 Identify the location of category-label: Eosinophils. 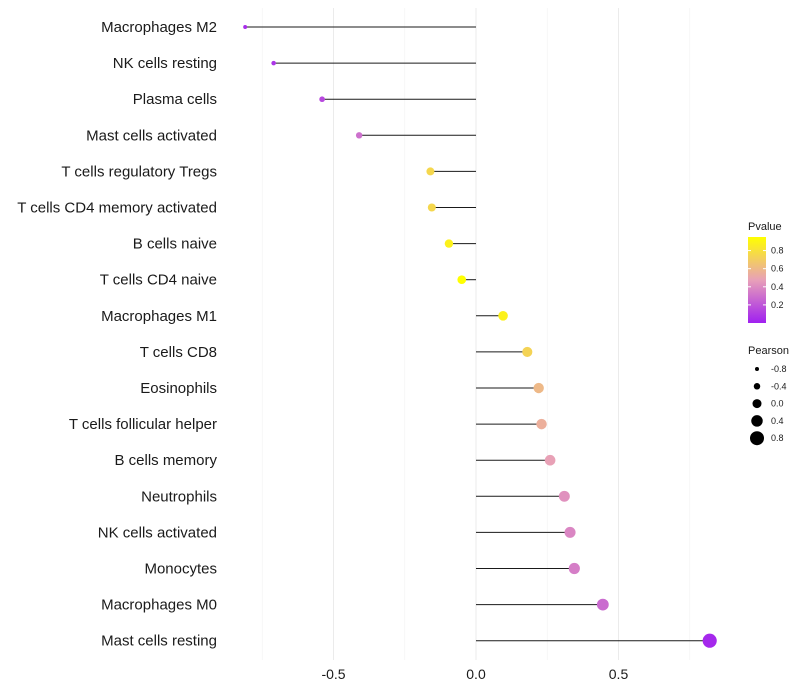
(178, 388).